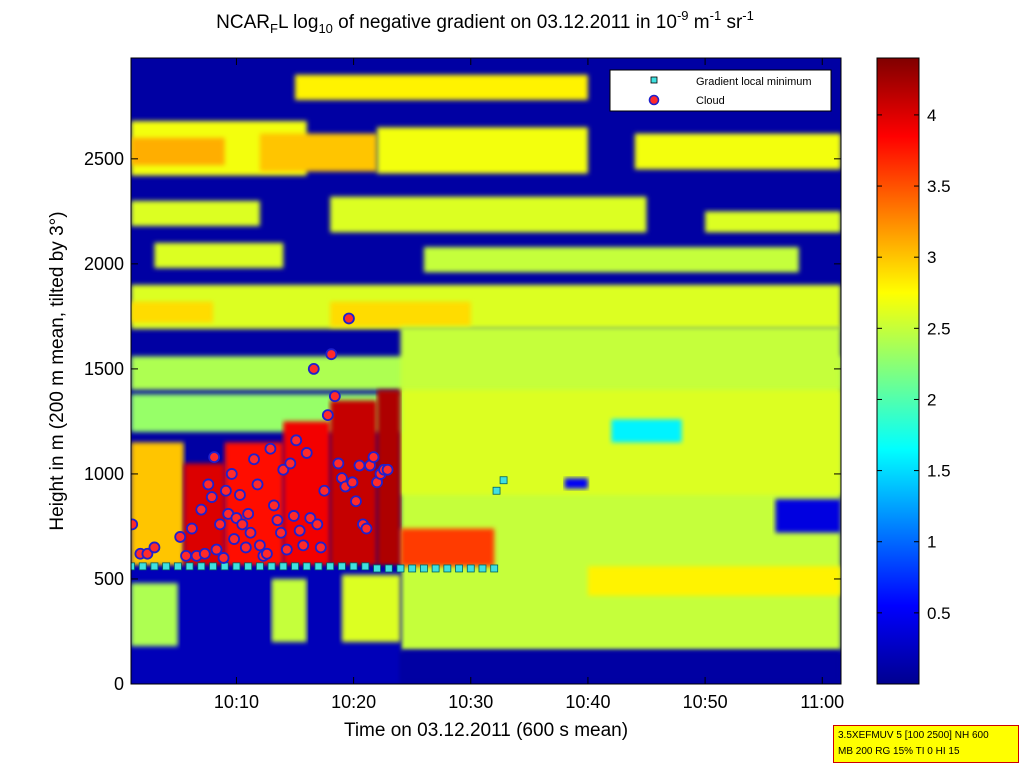 The height and width of the screenshot is (767, 1023). I want to click on y-tick-label: 0, so click(119, 684).